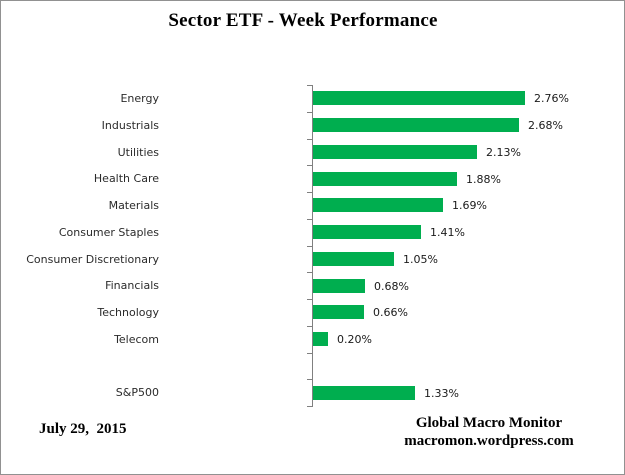  Describe the element at coordinates (128, 312) in the screenshot. I see `category-label: Technology` at that location.